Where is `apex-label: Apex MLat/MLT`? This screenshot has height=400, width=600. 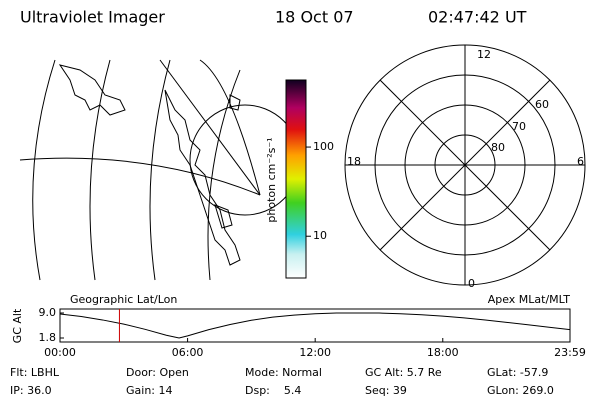 apex-label: Apex MLat/MLT is located at coordinates (529, 299).